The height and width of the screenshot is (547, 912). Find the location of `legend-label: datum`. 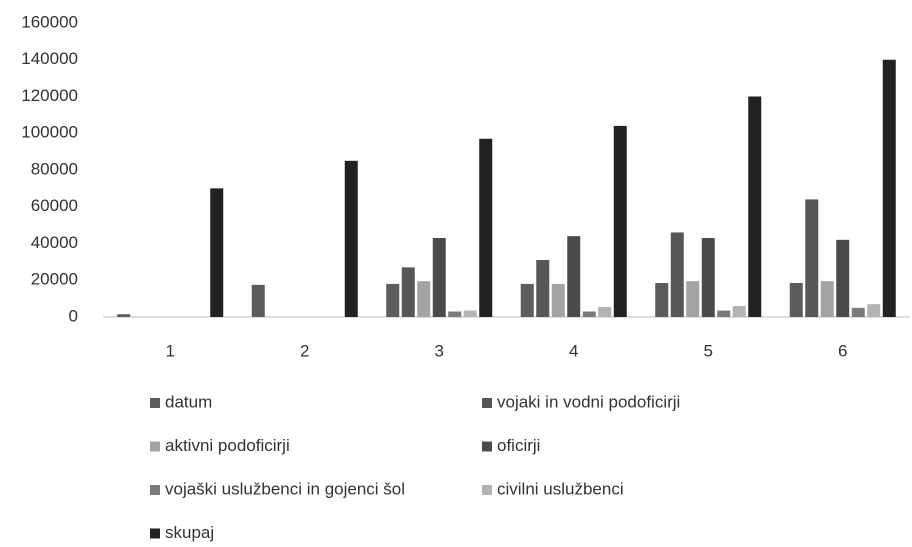

legend-label: datum is located at coordinates (188, 401).